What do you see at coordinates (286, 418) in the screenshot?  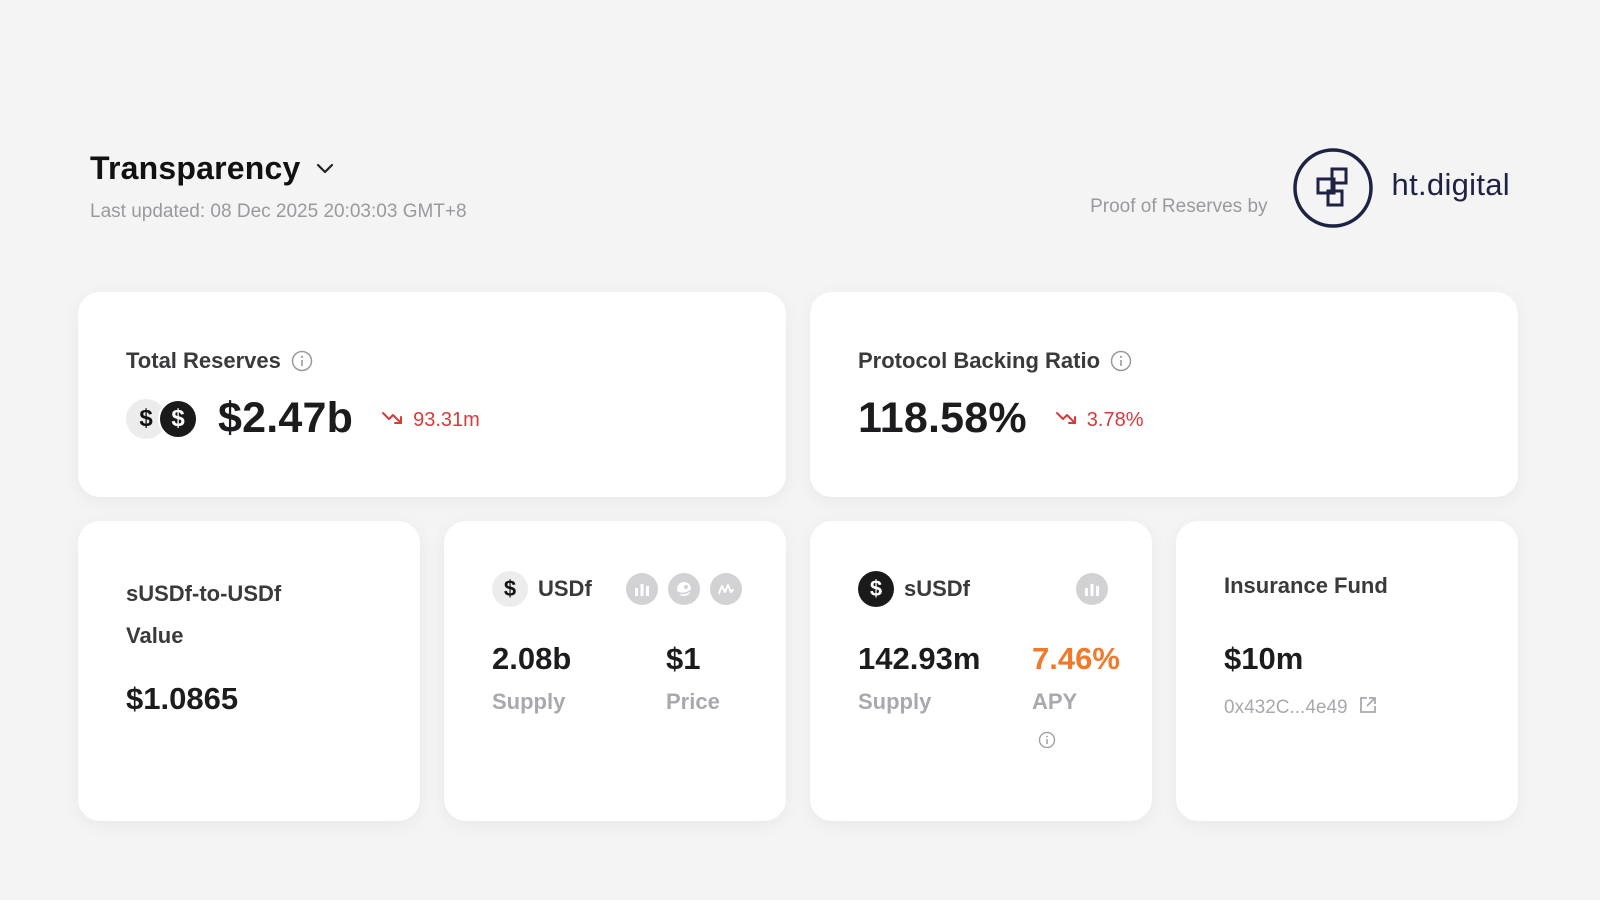 I see `total-reserves-value: $2.47b` at bounding box center [286, 418].